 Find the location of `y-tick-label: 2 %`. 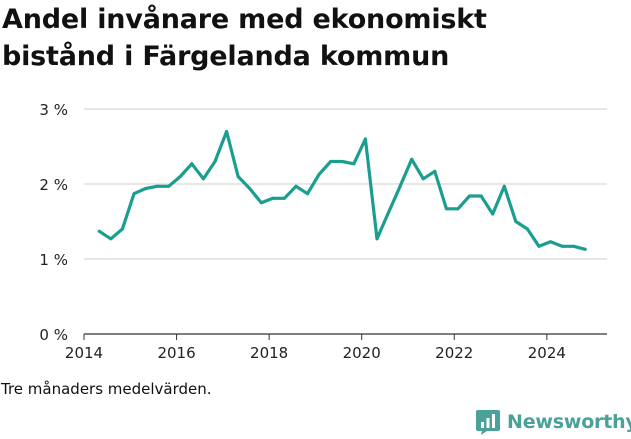

y-tick-label: 2 % is located at coordinates (53, 185).